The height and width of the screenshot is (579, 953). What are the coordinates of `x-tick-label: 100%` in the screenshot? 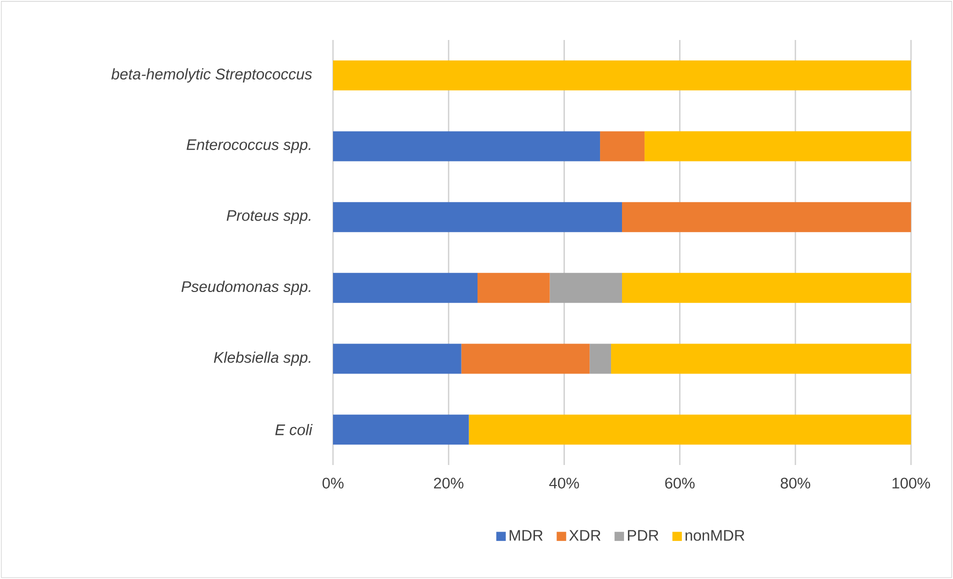 It's located at (911, 483).